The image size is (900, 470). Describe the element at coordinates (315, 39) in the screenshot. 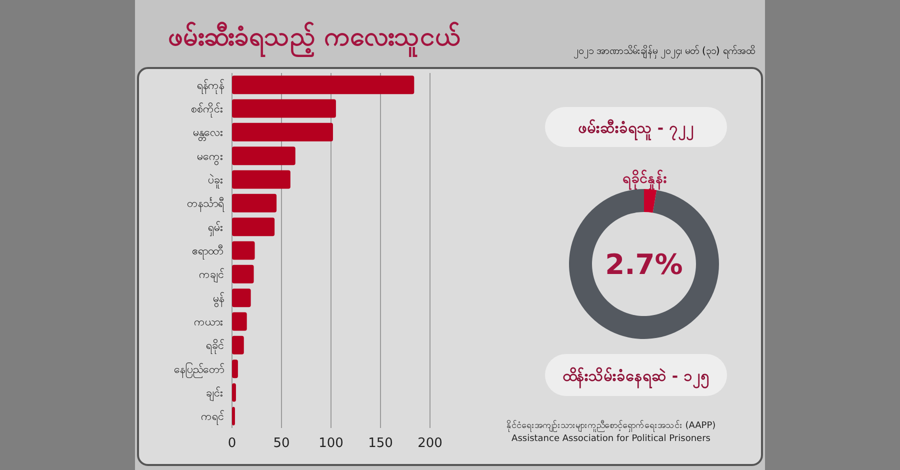

I see `chart-title: ဖမ်းဆီးခံရသည့် ကလေးသူငယ်` at that location.